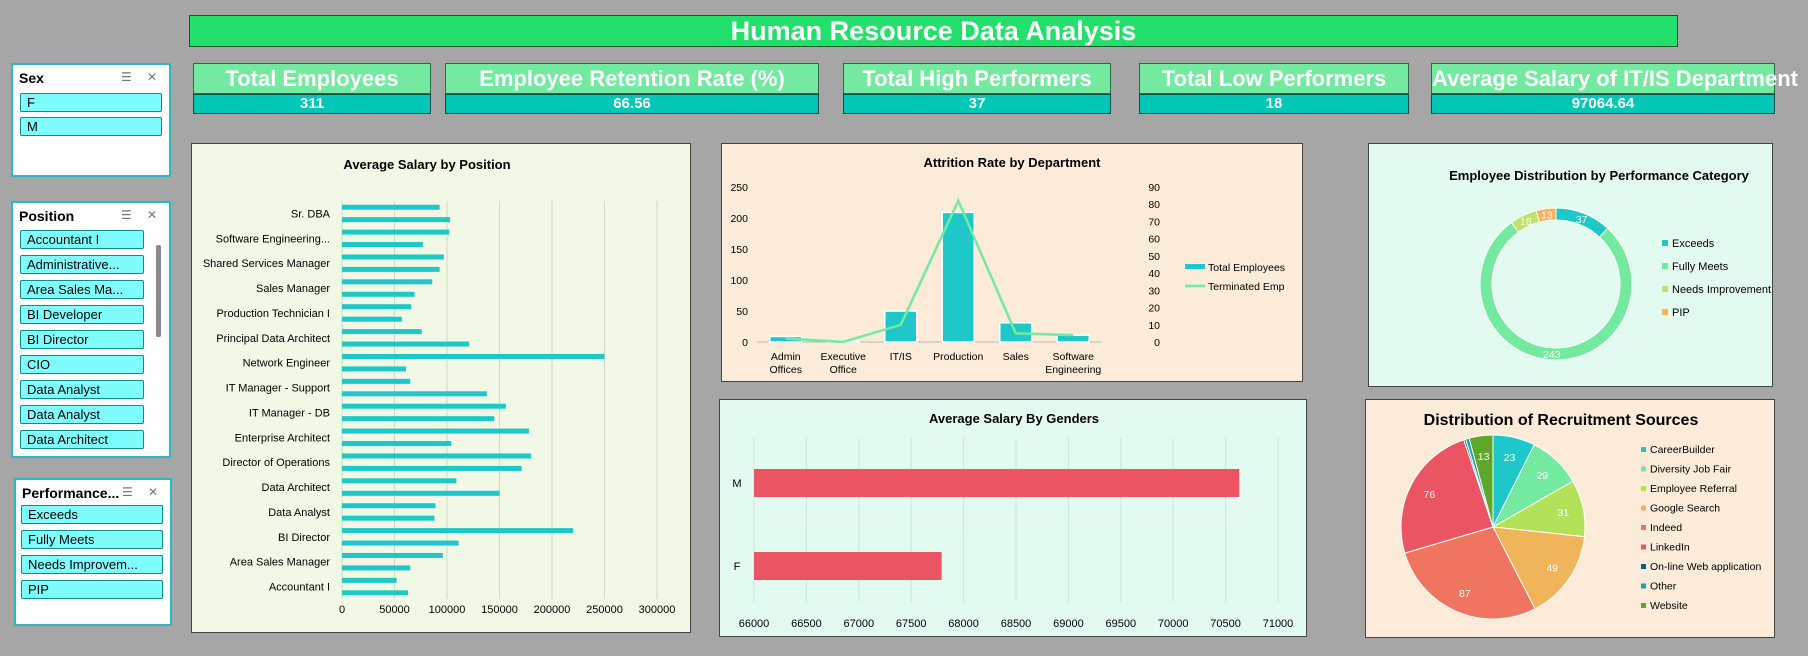 This screenshot has height=656, width=1808. Describe the element at coordinates (91, 126) in the screenshot. I see `slicer-item-m: M` at that location.